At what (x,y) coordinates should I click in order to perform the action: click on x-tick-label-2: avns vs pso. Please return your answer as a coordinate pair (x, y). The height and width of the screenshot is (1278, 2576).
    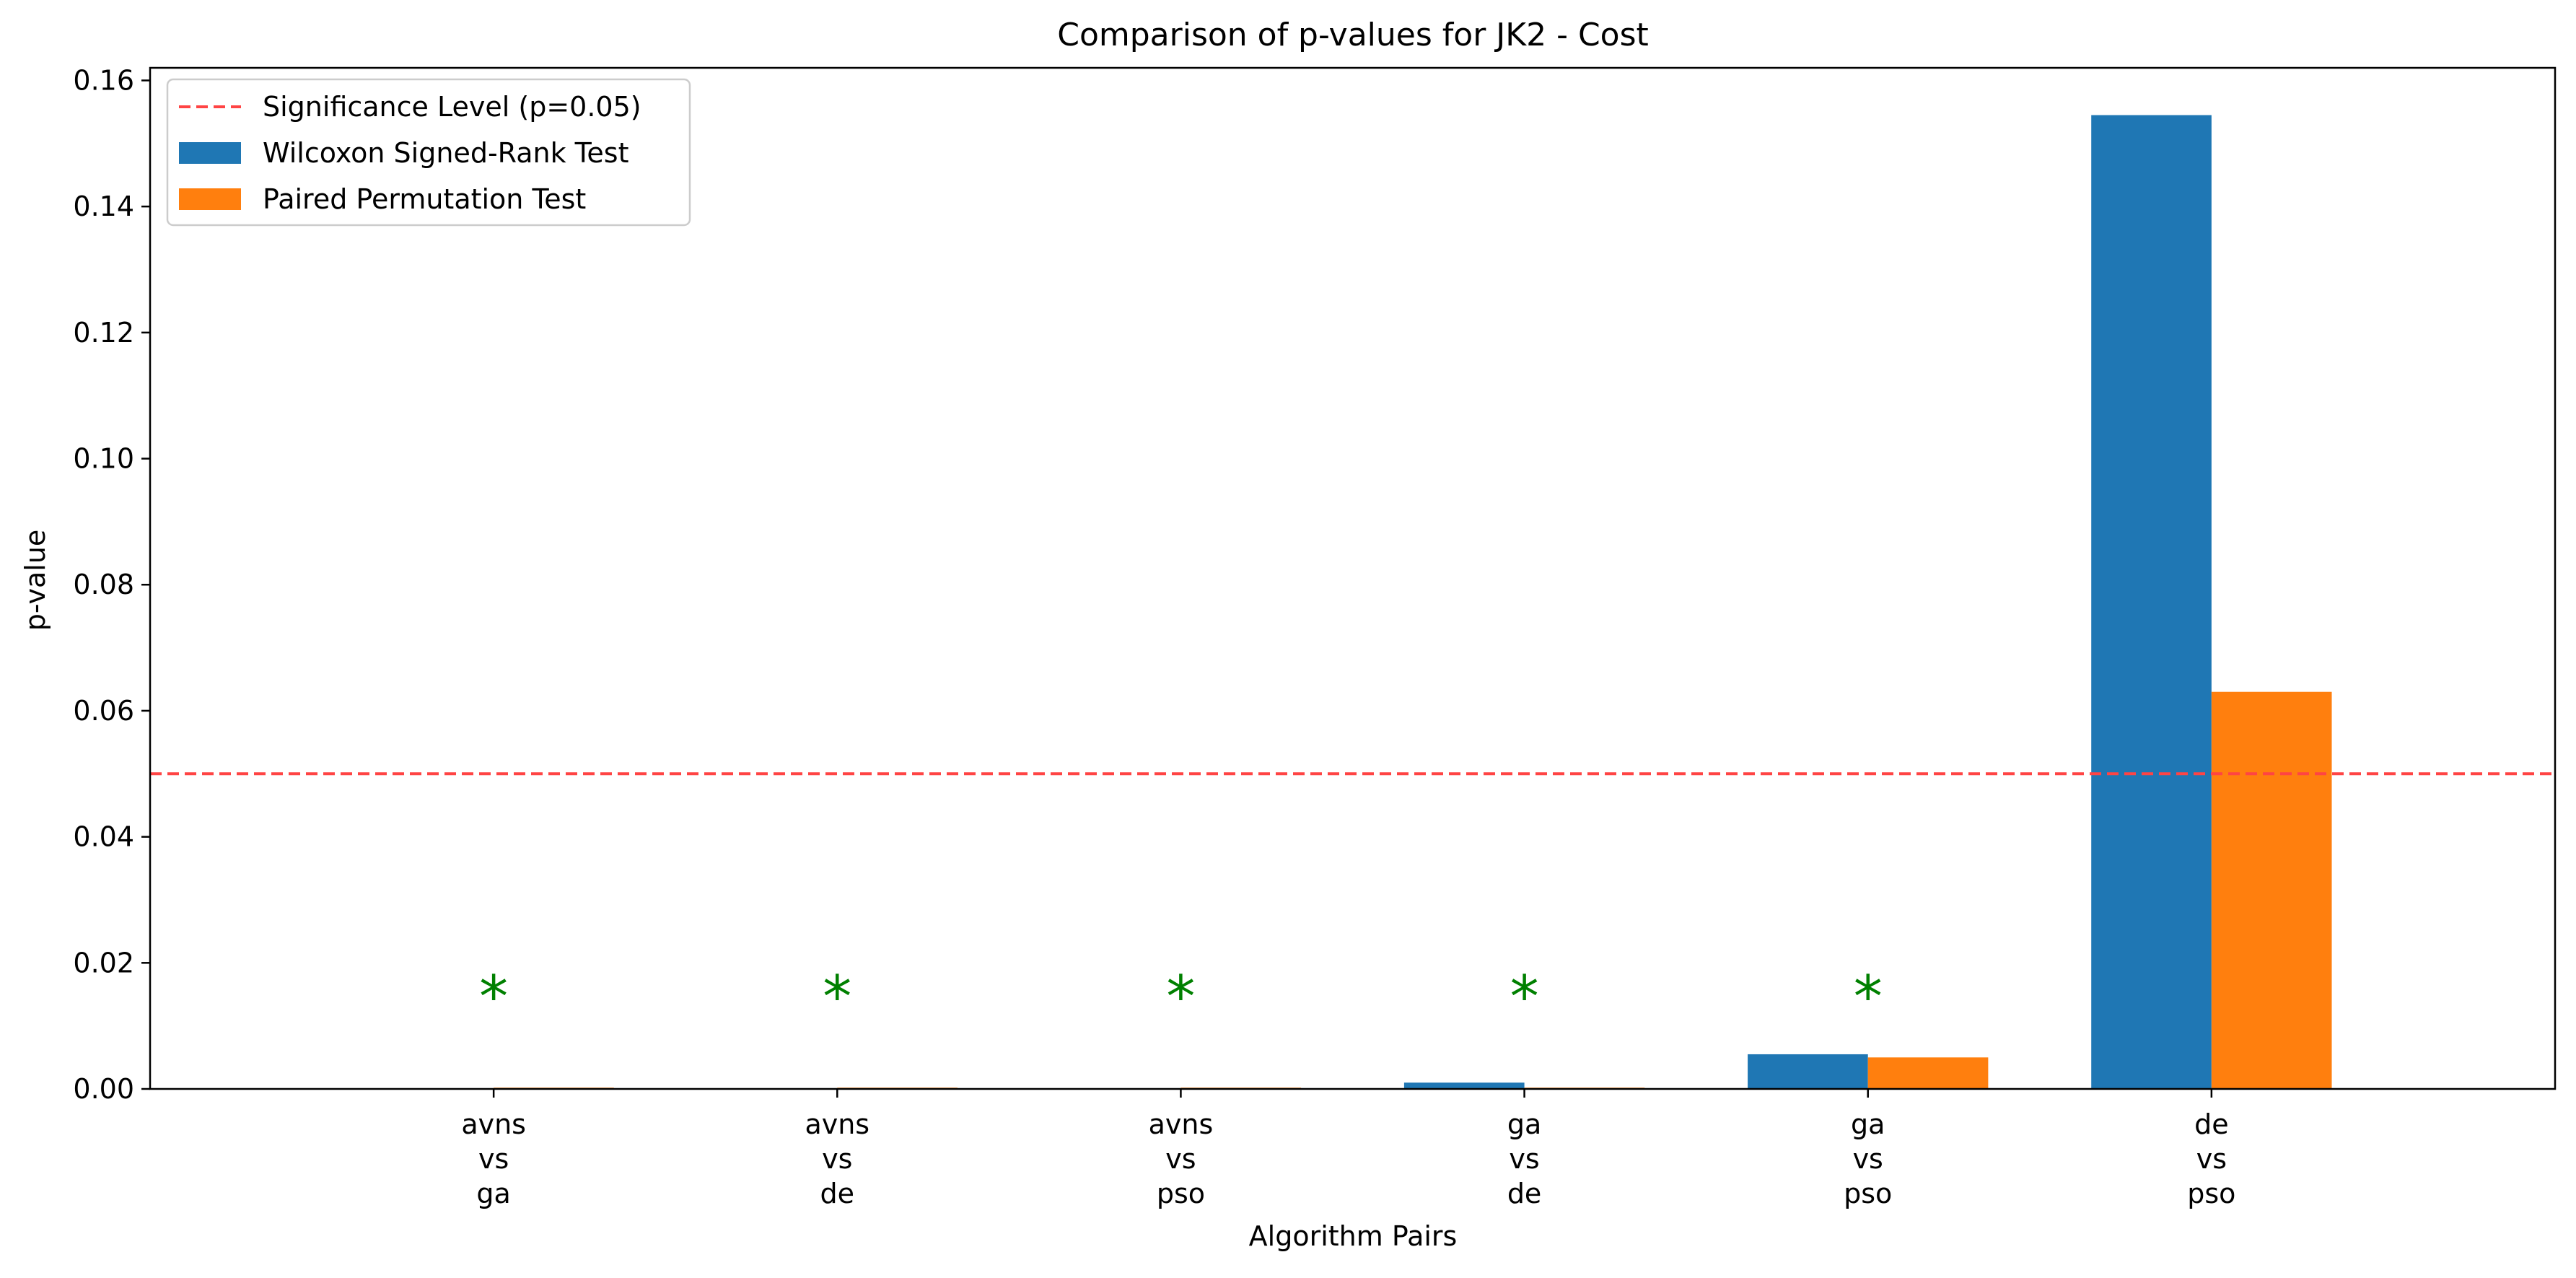
    Looking at the image, I should click on (1181, 1158).